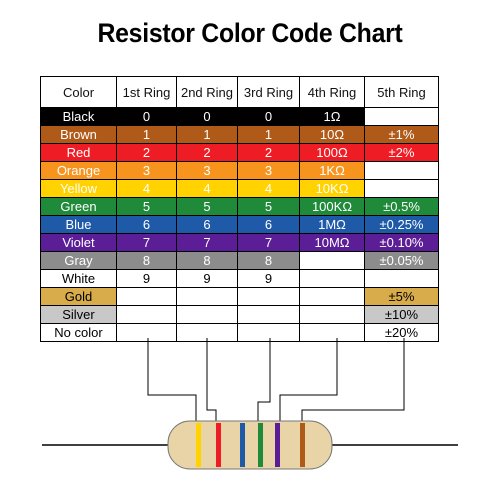 This screenshot has width=500, height=500. What do you see at coordinates (401, 206) in the screenshot?
I see `ring-5-value-cell: ±0.5%` at bounding box center [401, 206].